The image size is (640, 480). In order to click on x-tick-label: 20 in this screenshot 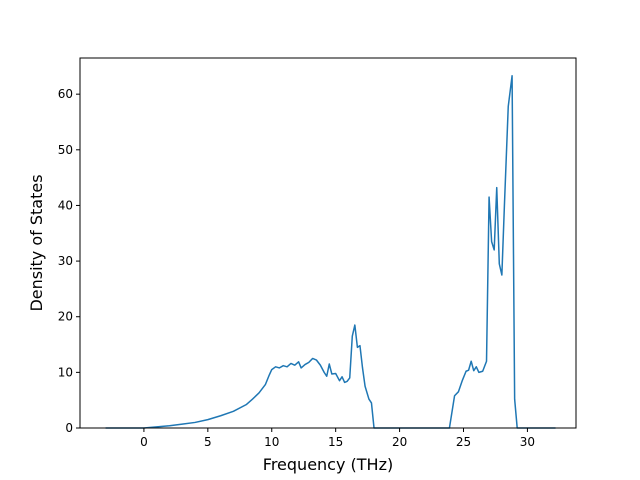, I will do `click(399, 442)`.